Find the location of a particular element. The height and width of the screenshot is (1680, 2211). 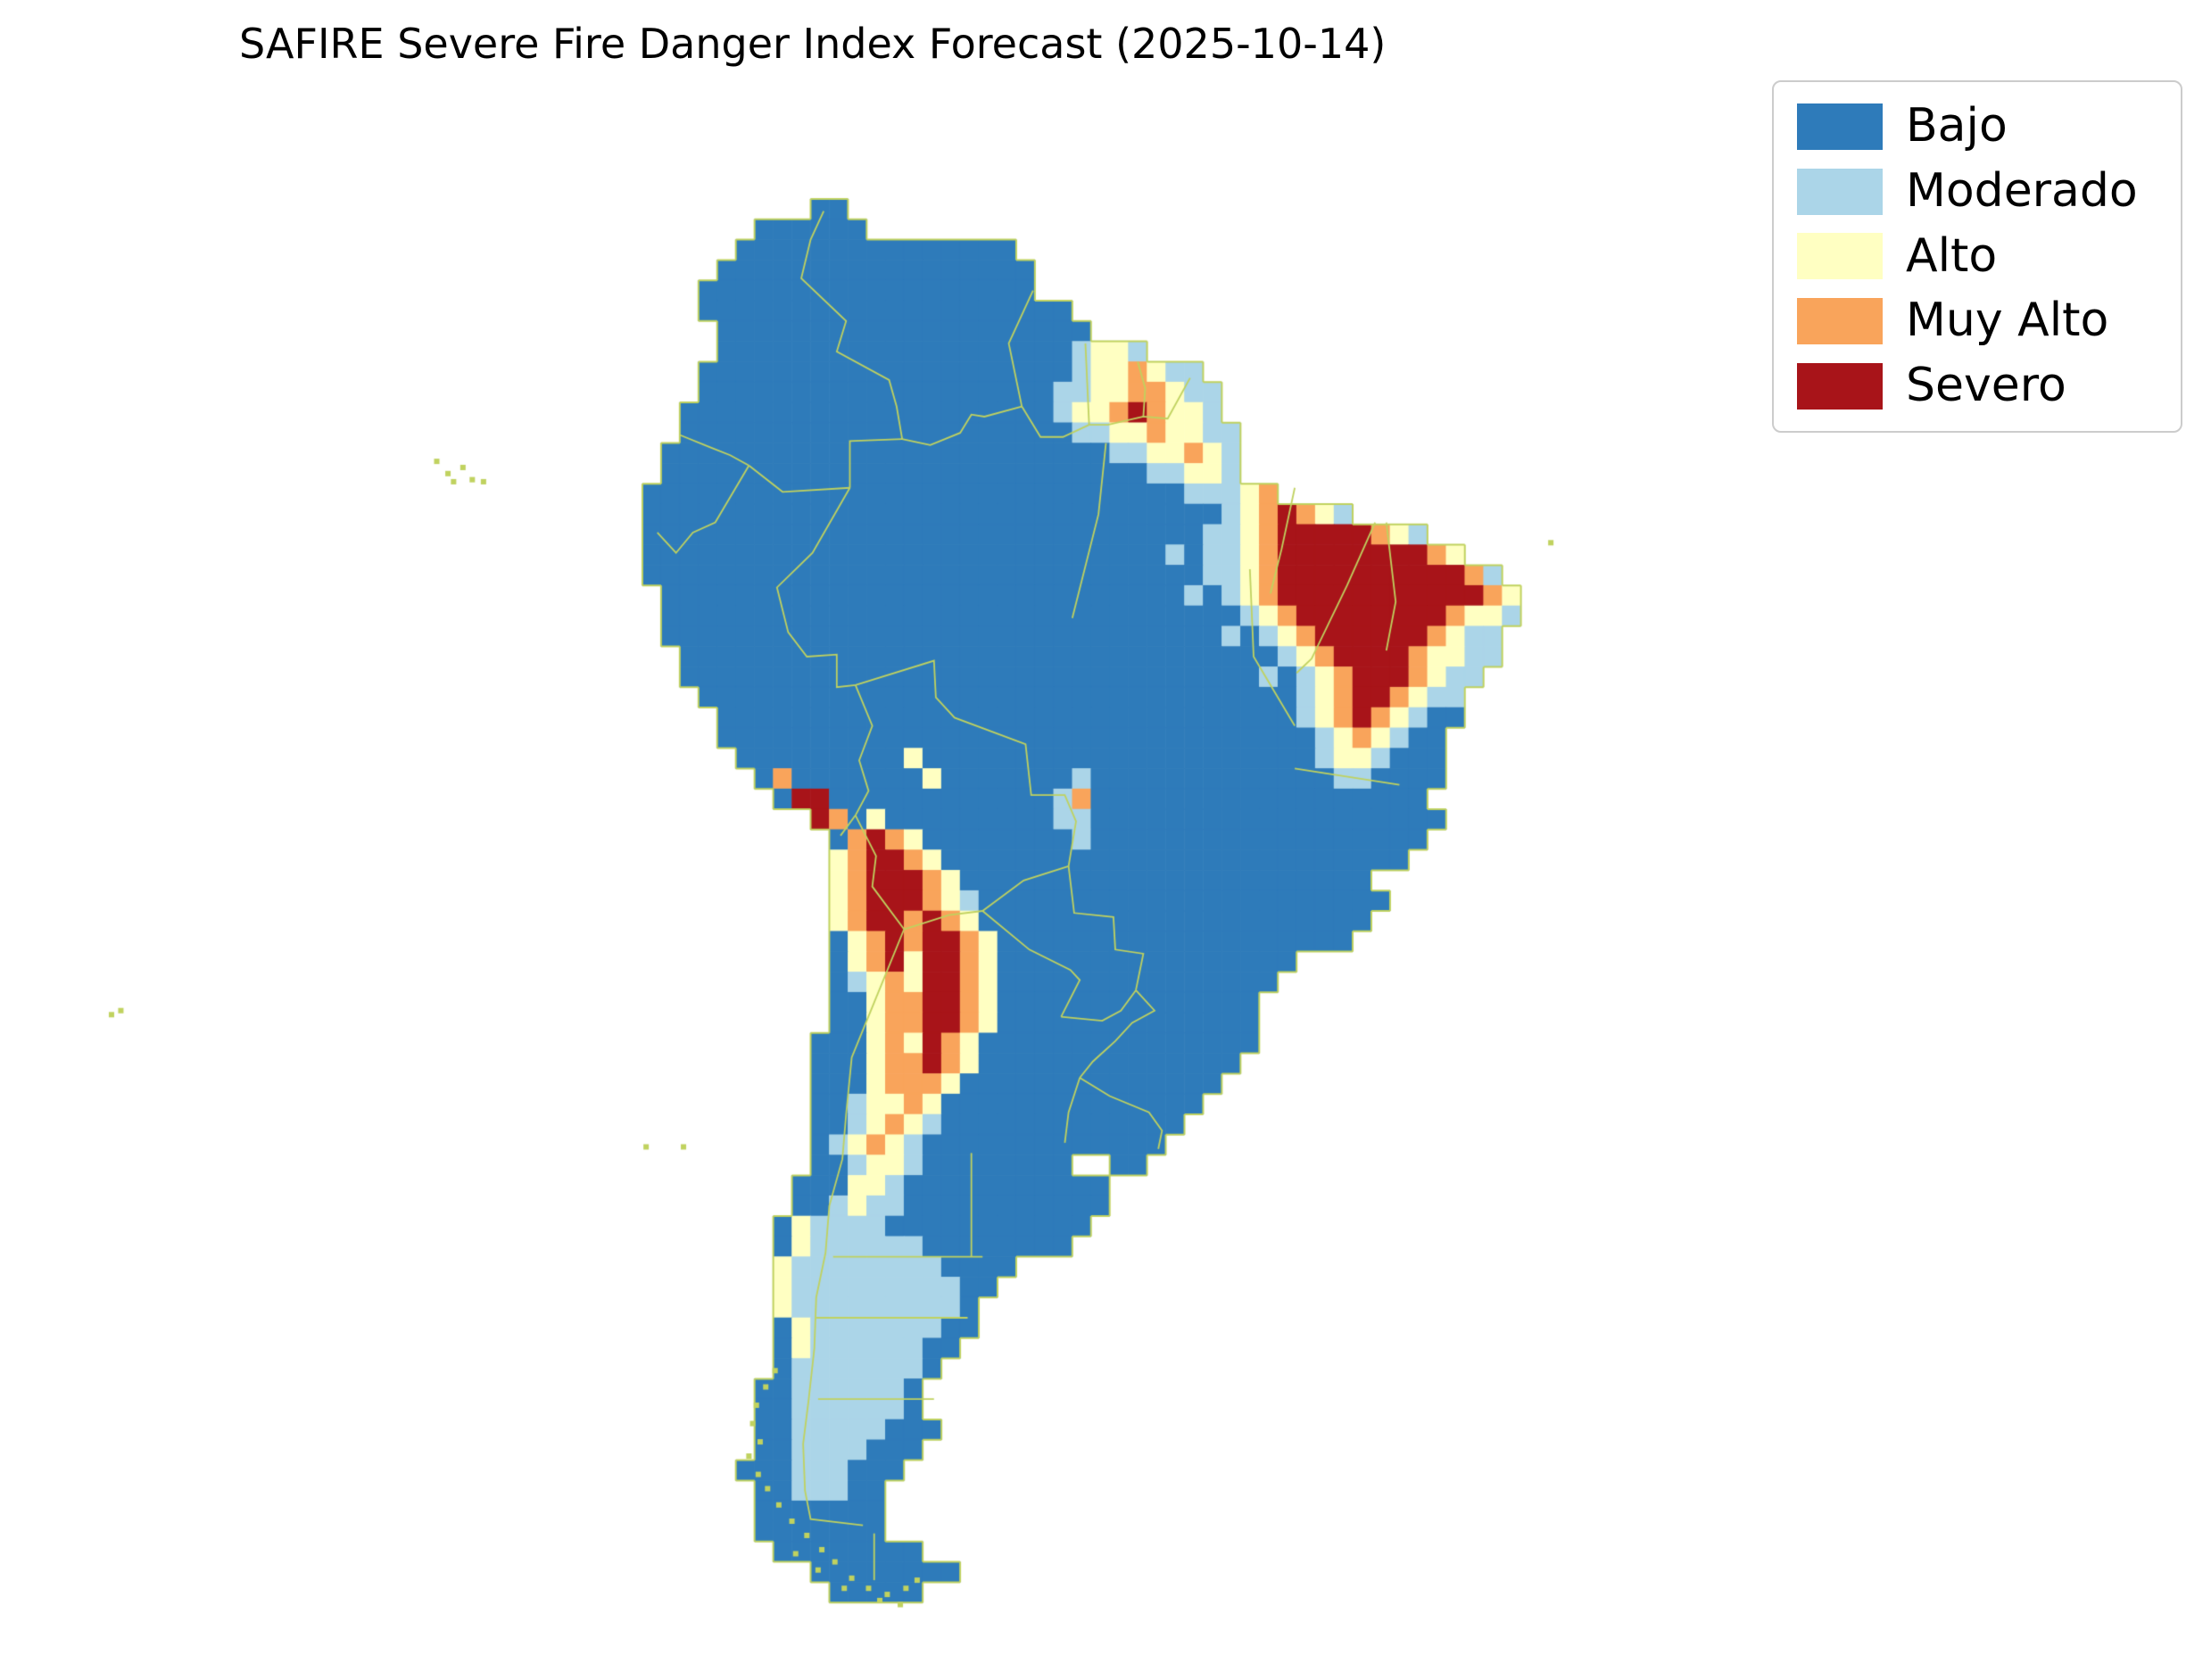

legend: Bajo Moderado Alto Muy Alto Severo is located at coordinates (1977, 256).